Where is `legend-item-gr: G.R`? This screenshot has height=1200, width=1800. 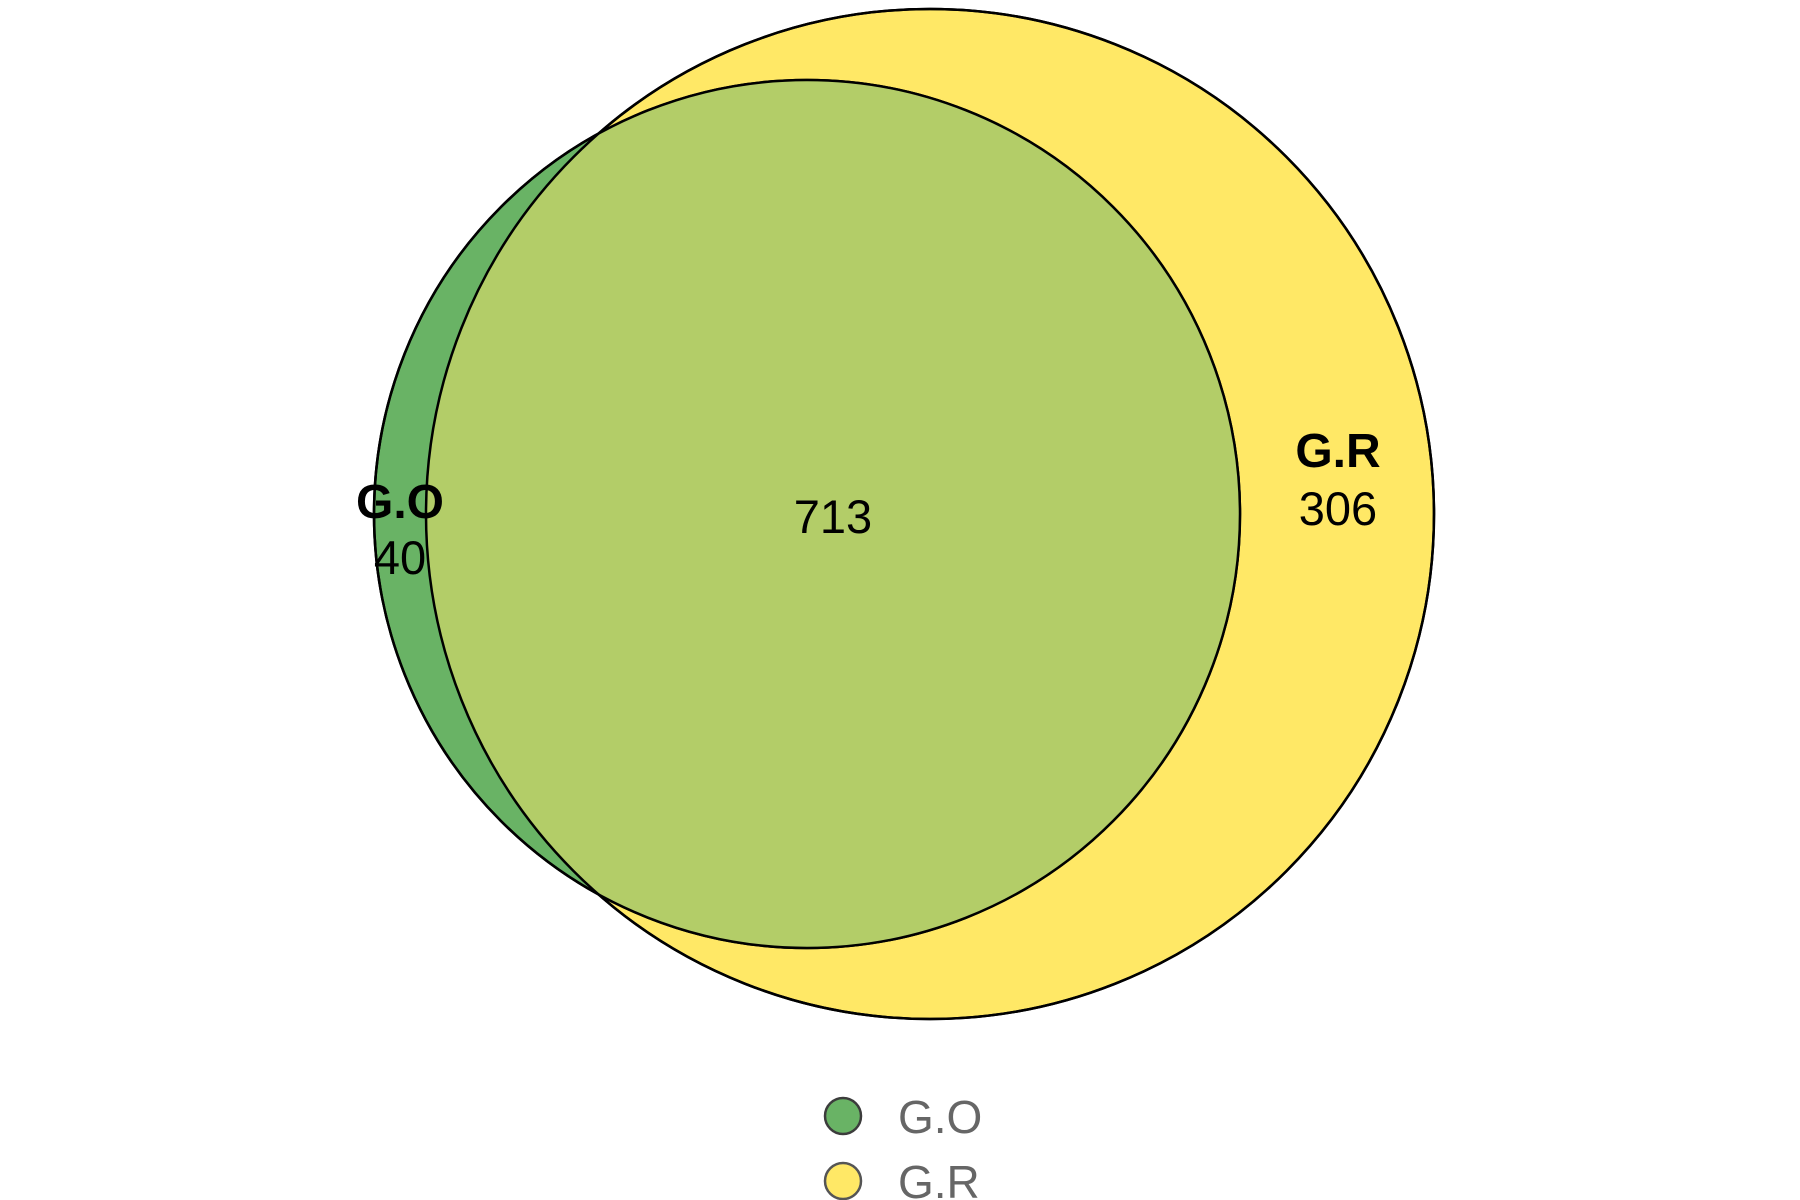
legend-item-gr: G.R is located at coordinates (901, 1178).